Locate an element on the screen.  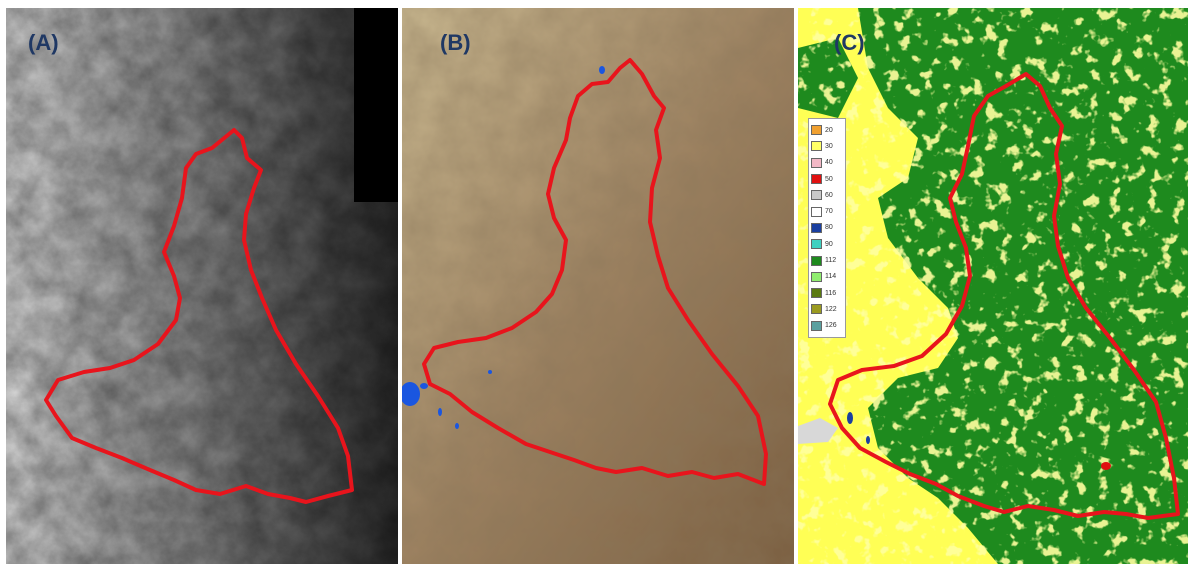
legend-label: 90 is located at coordinates (829, 244).